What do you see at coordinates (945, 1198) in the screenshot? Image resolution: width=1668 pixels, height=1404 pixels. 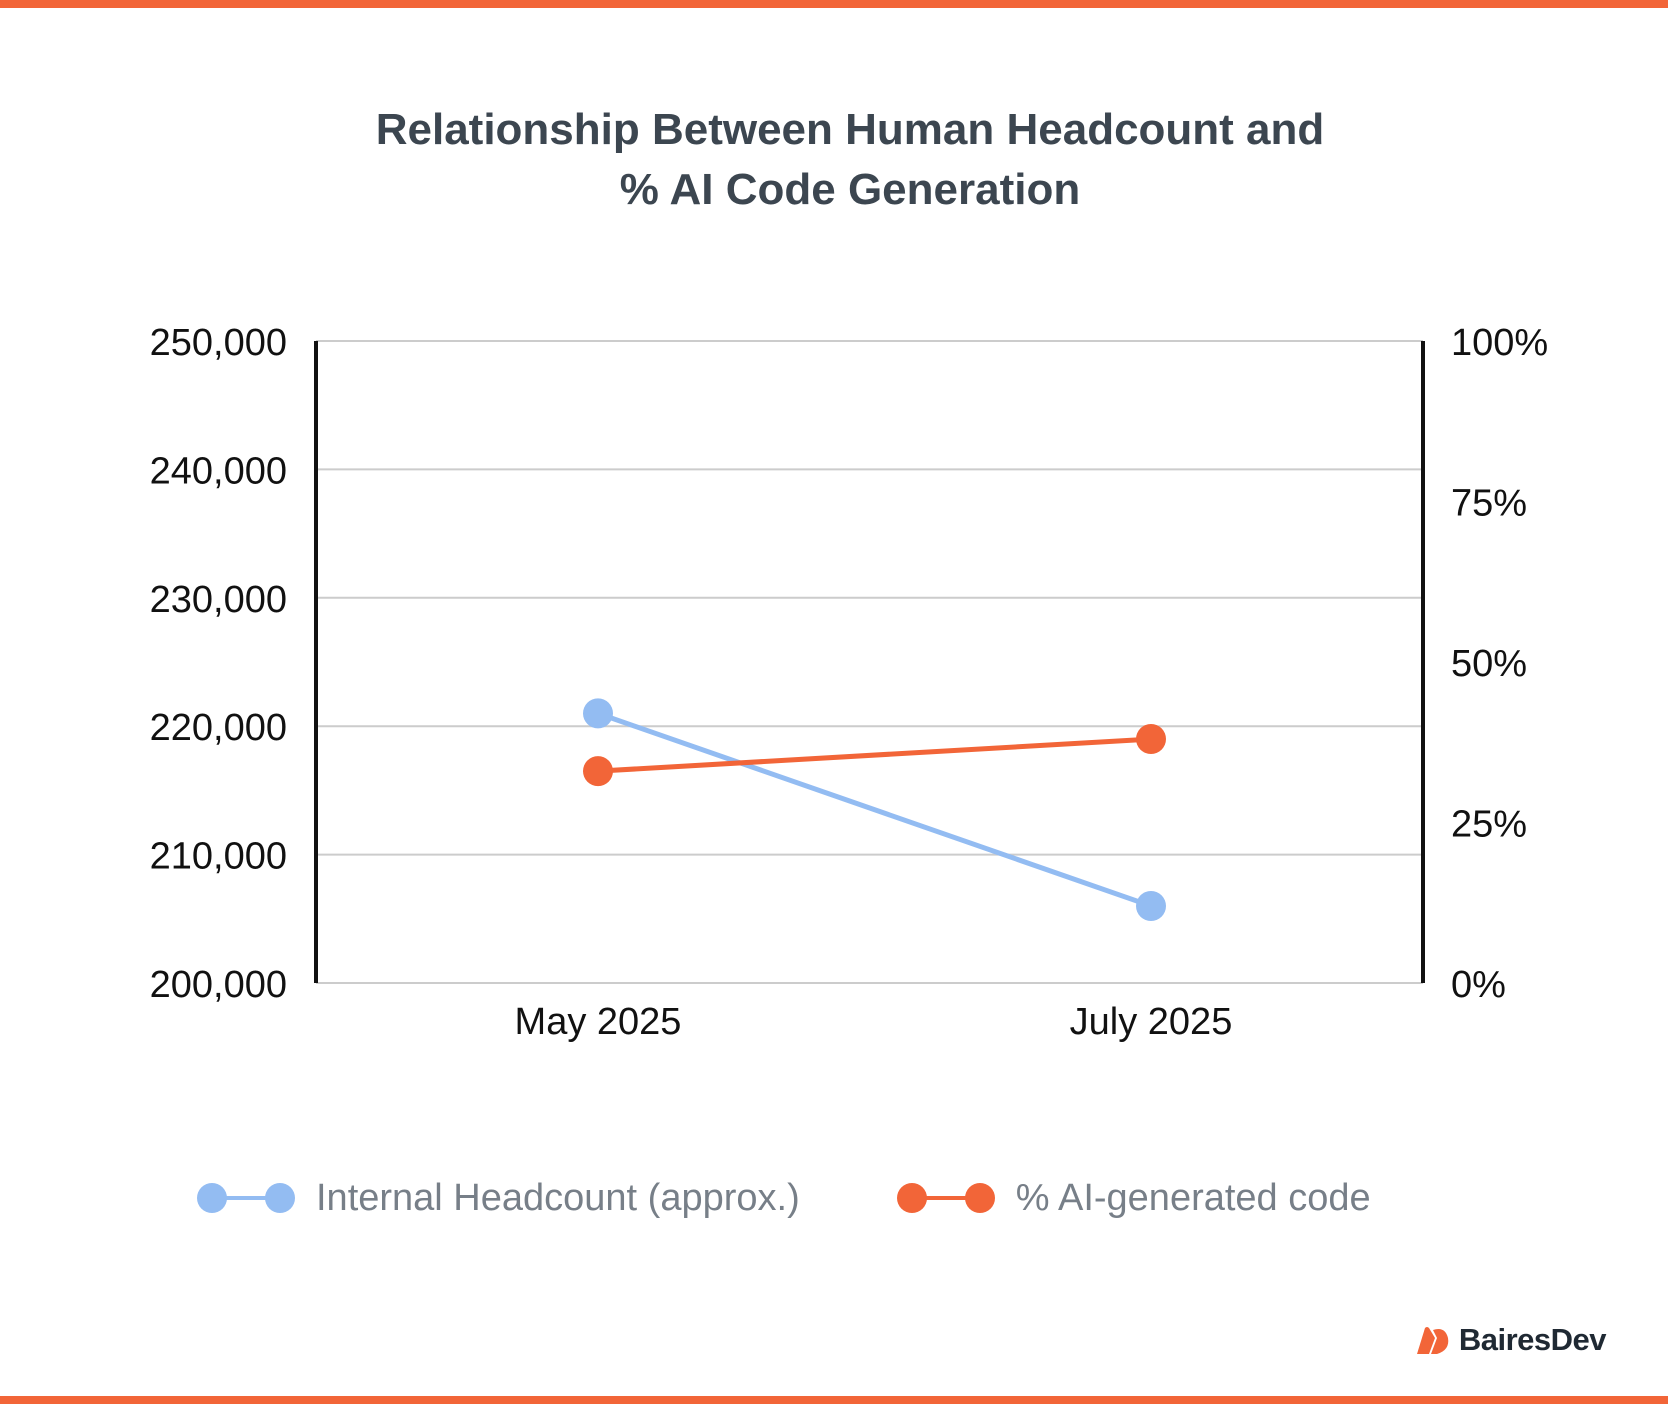 I see `legend-swatch-ai-code` at bounding box center [945, 1198].